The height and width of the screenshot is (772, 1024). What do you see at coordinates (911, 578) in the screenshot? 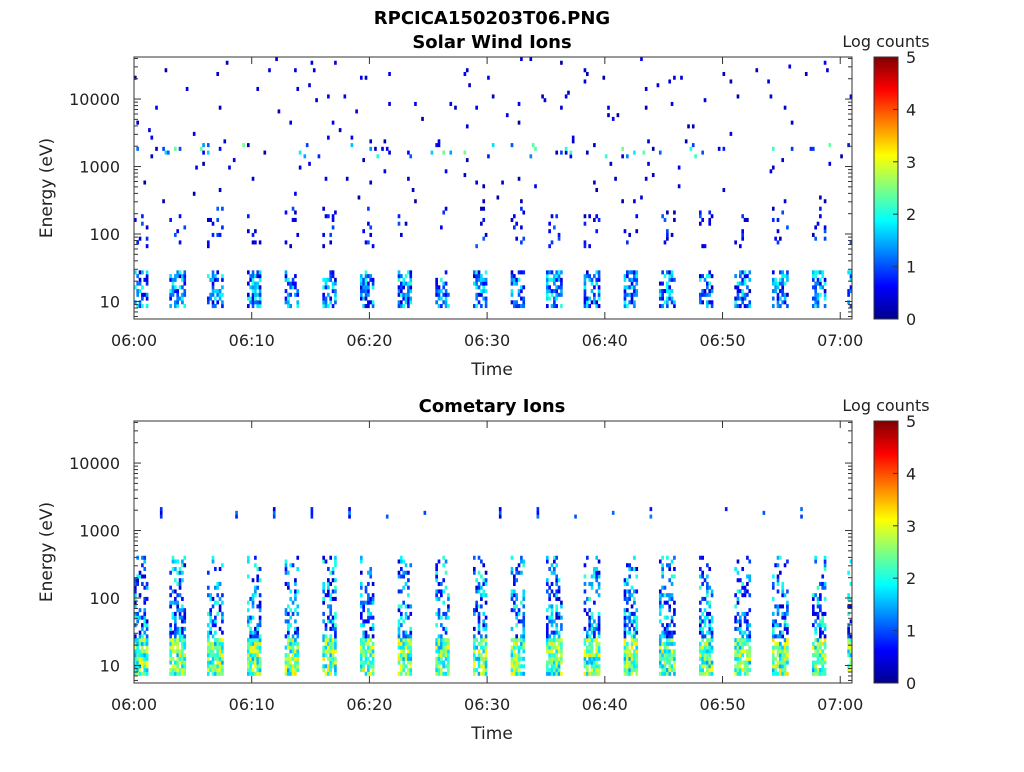
I see `colorbar-tick-label: 2` at bounding box center [911, 578].